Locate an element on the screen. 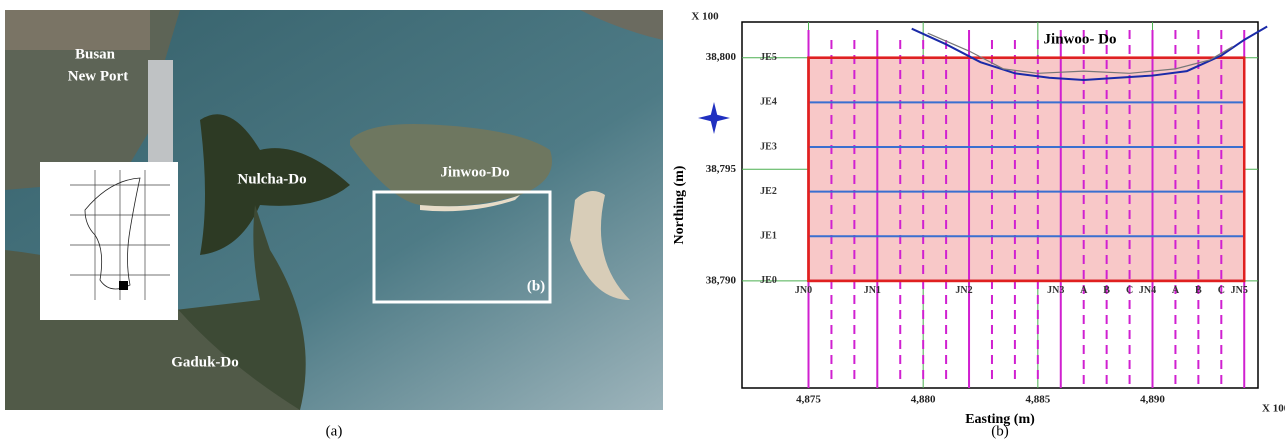  nulcha-label: Nulcha-Do is located at coordinates (271, 179).